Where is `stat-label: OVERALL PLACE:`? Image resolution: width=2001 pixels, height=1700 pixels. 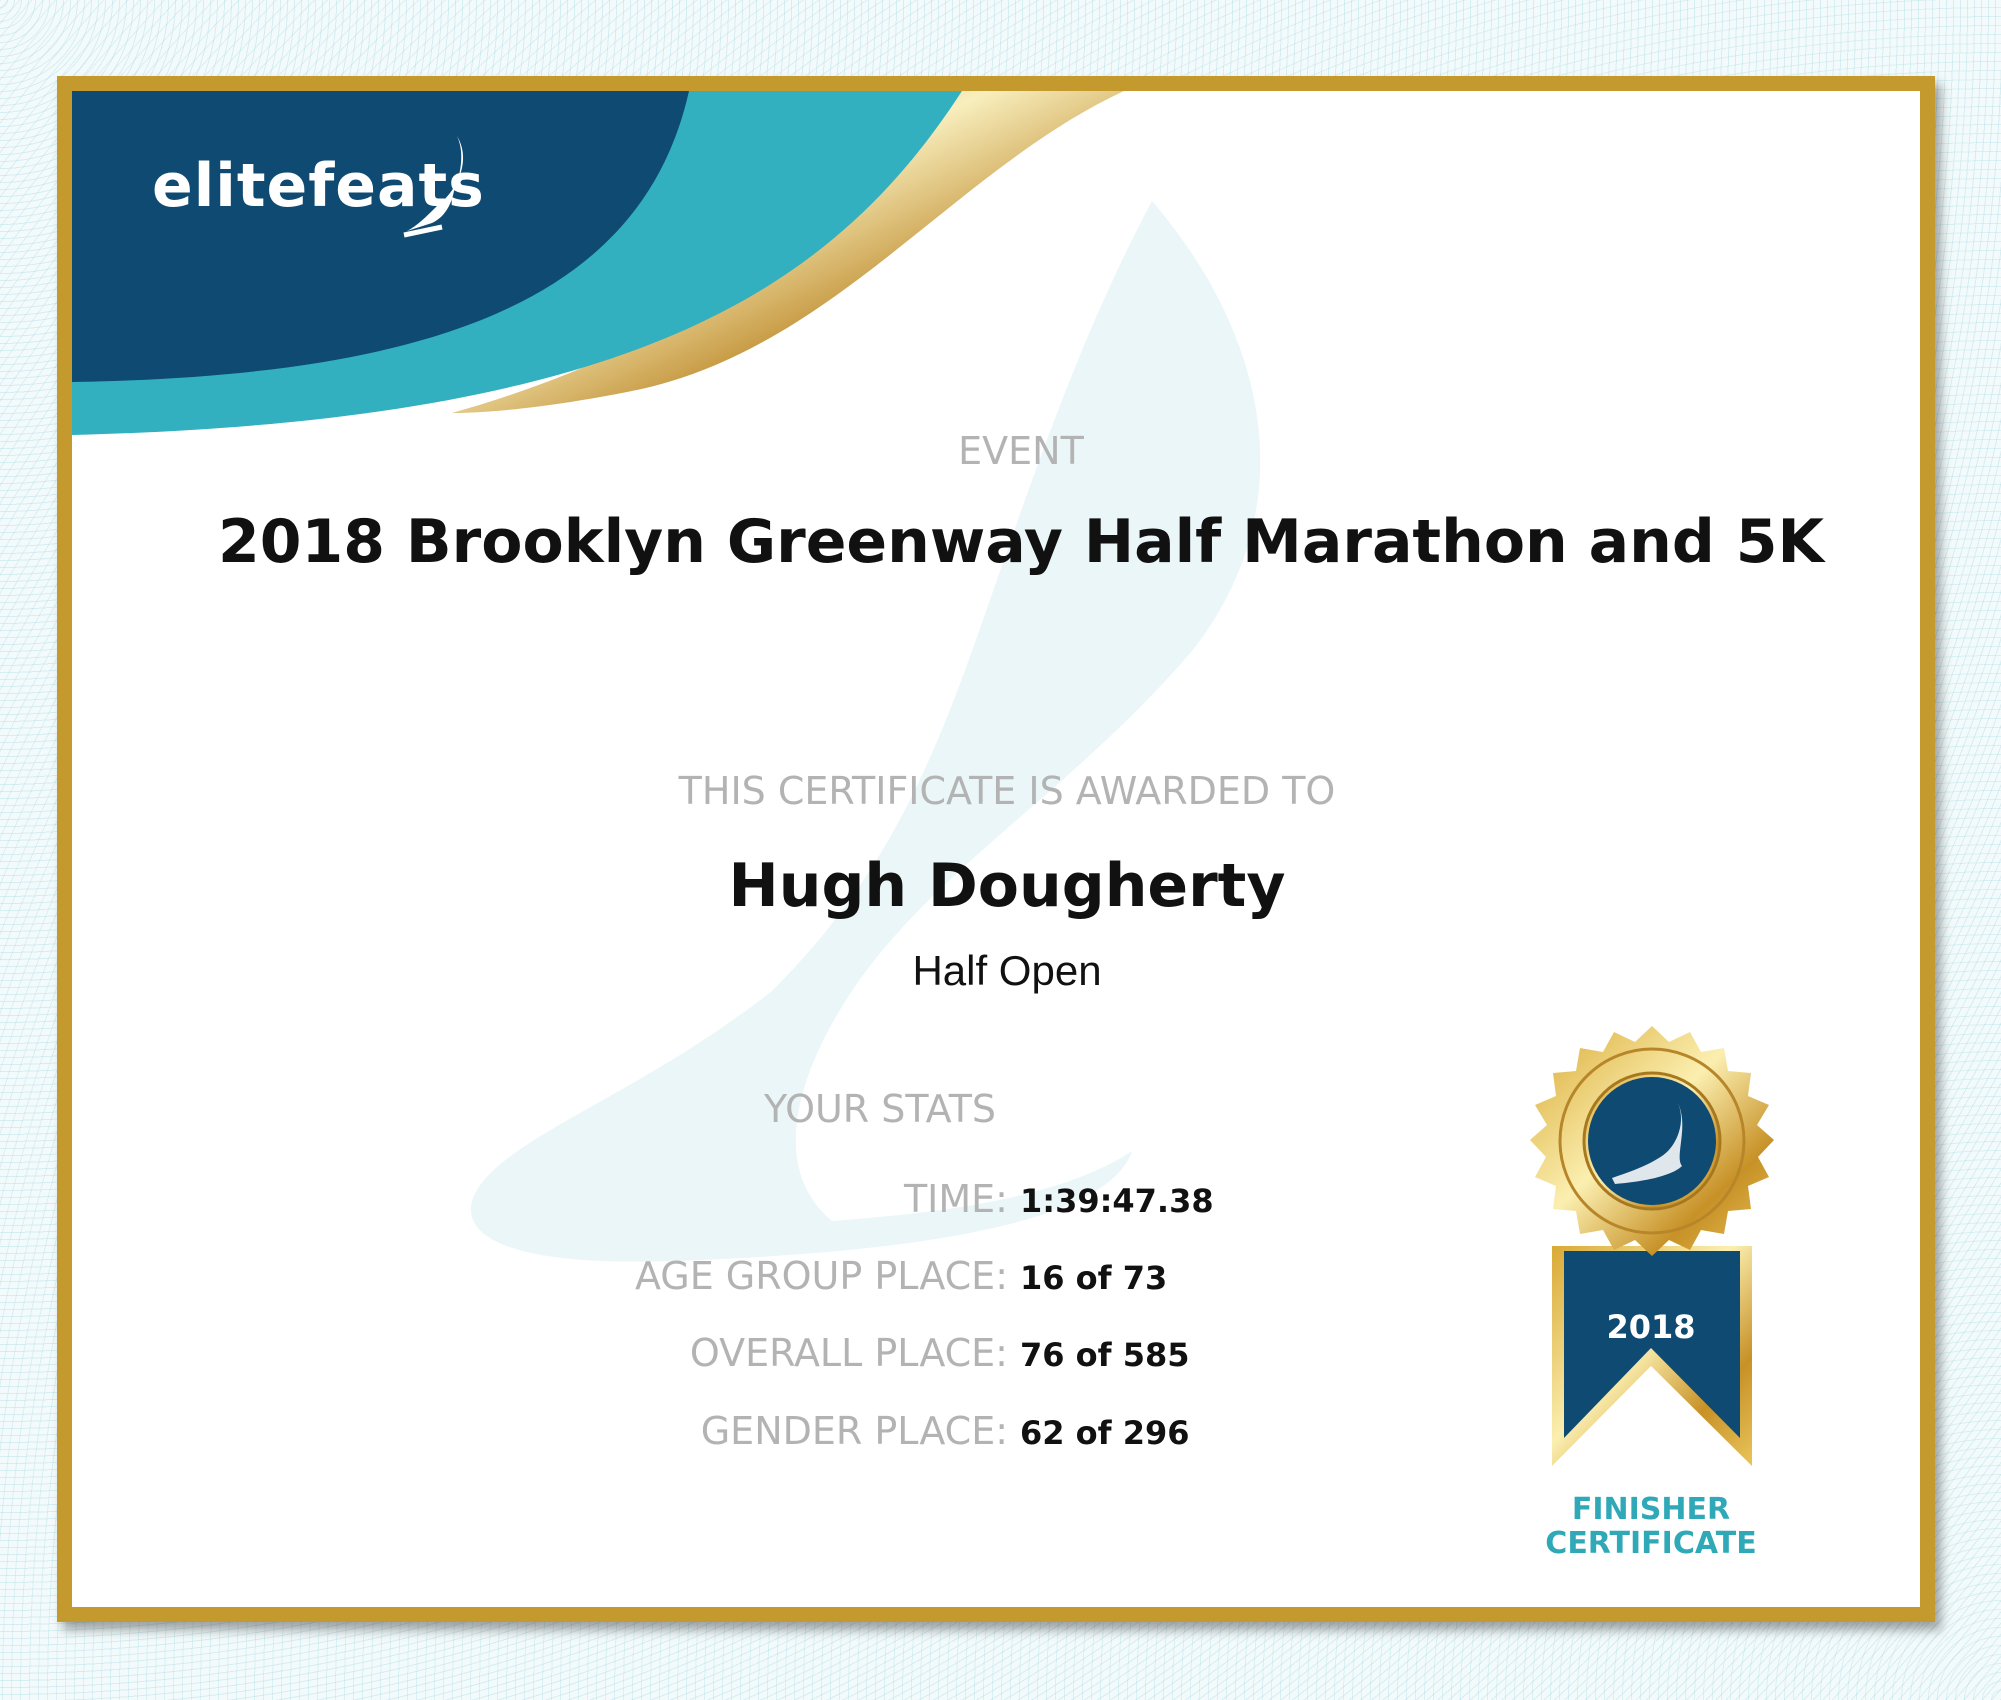 stat-label: OVERALL PLACE: is located at coordinates (848, 1353).